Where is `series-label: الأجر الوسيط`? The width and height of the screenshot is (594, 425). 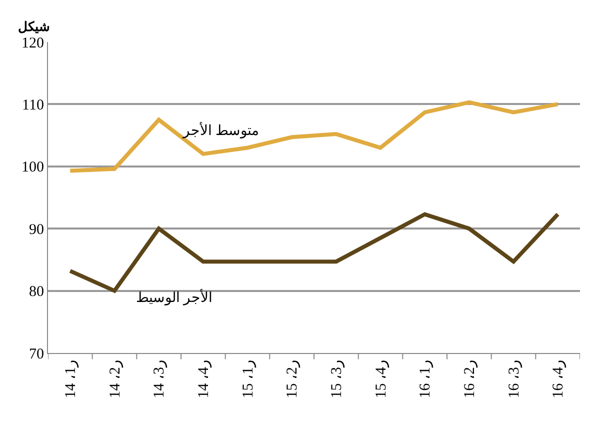
series-label: الأجر الوسيط is located at coordinates (174, 297).